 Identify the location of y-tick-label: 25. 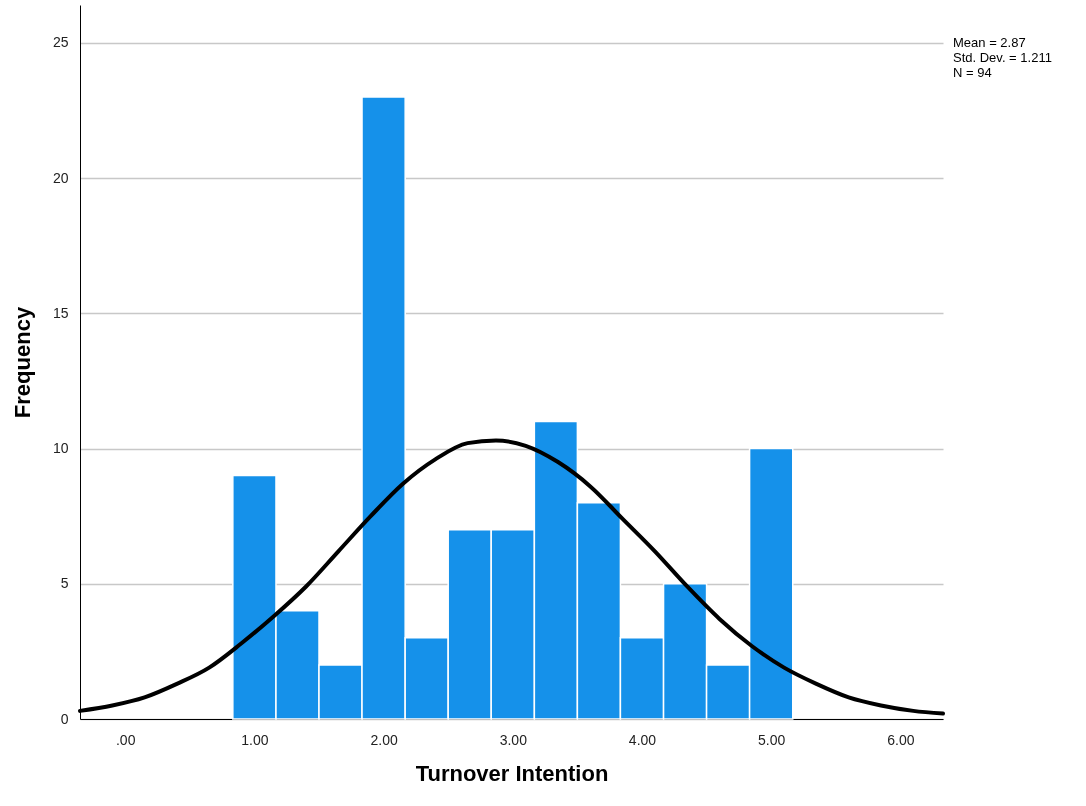
(60, 42).